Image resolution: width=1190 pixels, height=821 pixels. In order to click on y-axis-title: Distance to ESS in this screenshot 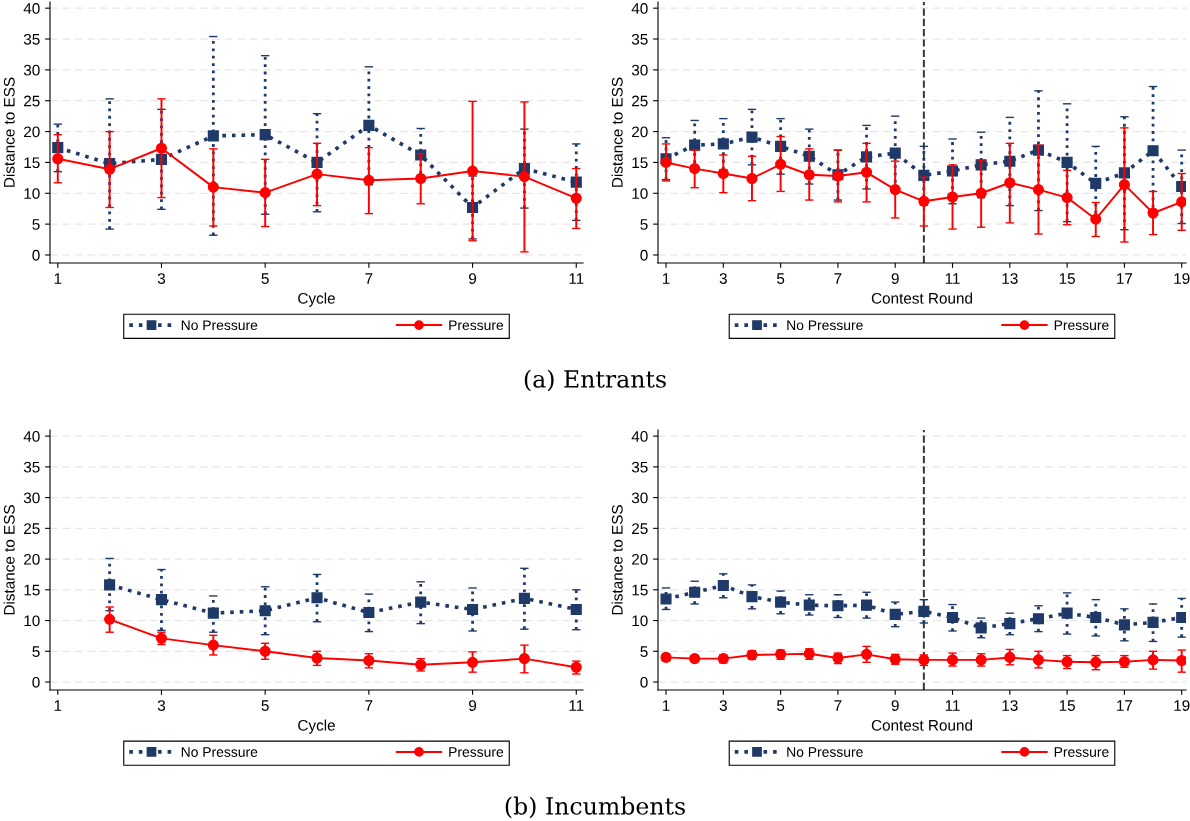, I will do `click(9, 132)`.